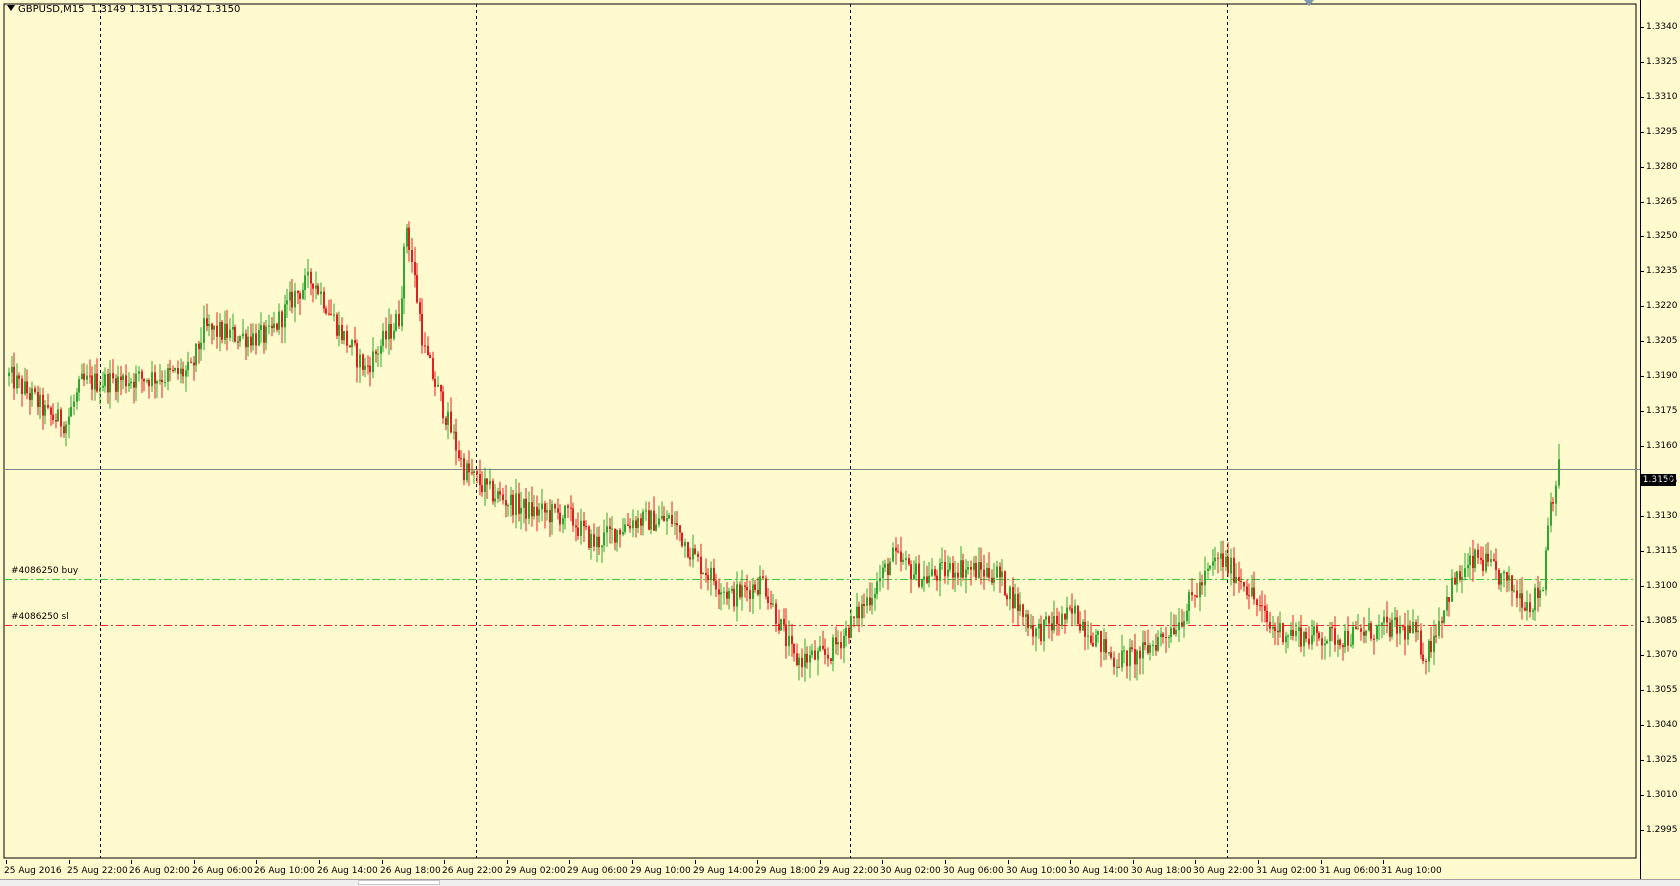 The image size is (1680, 886). I want to click on stop-loss-label: #4086250 sl, so click(40, 617).